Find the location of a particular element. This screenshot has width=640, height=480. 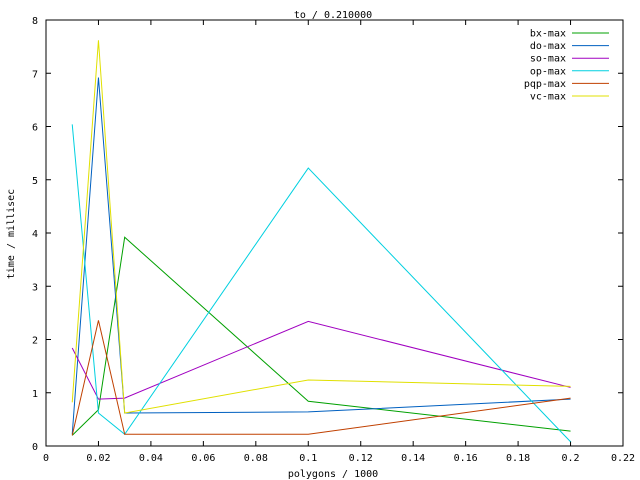

x-tick-label: 0.08 is located at coordinates (256, 458).